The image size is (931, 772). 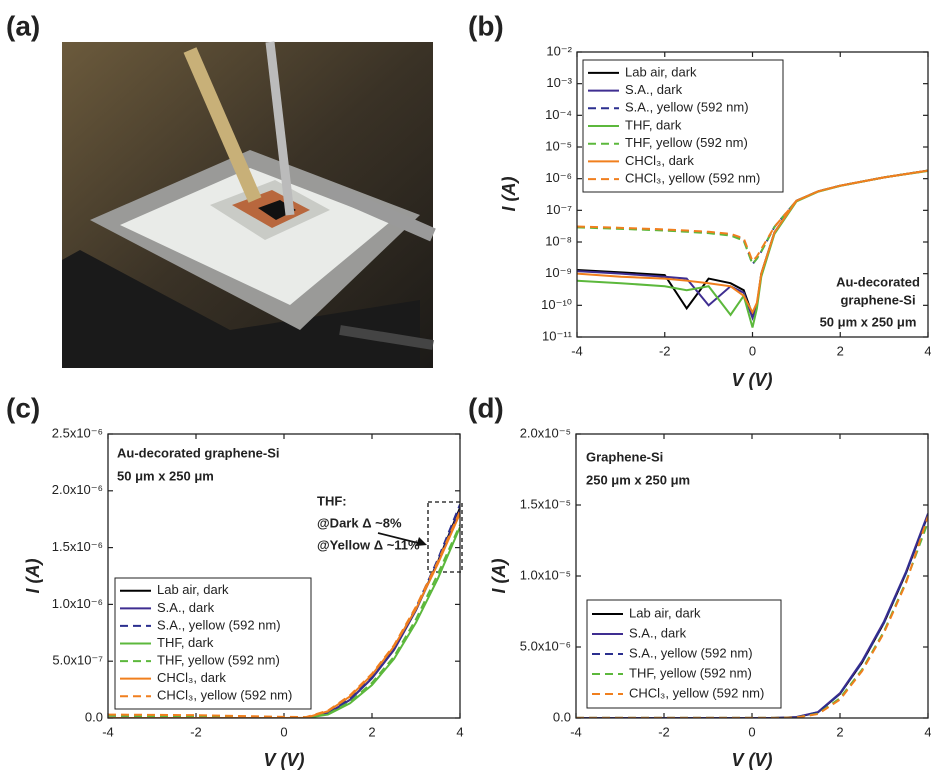 I want to click on y-tick-label: 1.5x10⁻⁵, so click(x=545, y=503).